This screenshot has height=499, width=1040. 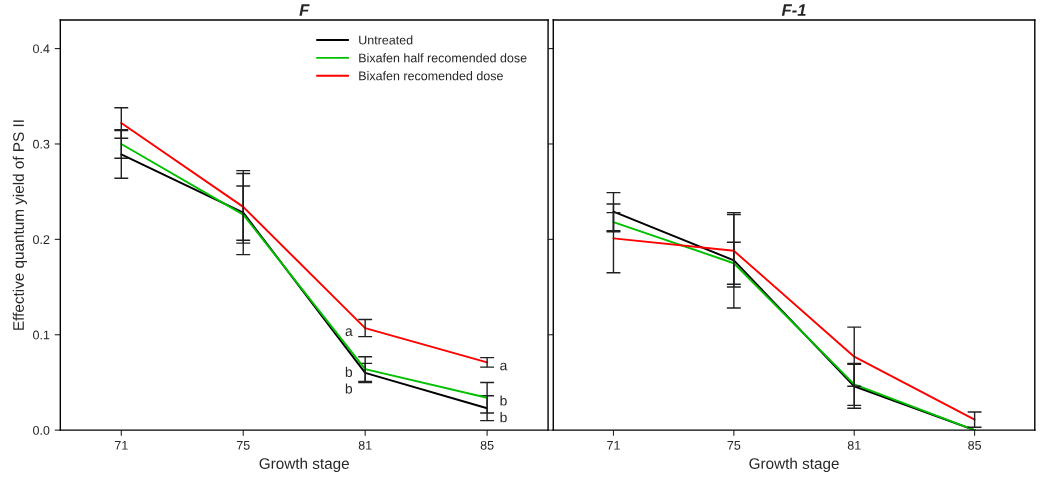 What do you see at coordinates (386, 40) in the screenshot?
I see `legend-label: Untreated` at bounding box center [386, 40].